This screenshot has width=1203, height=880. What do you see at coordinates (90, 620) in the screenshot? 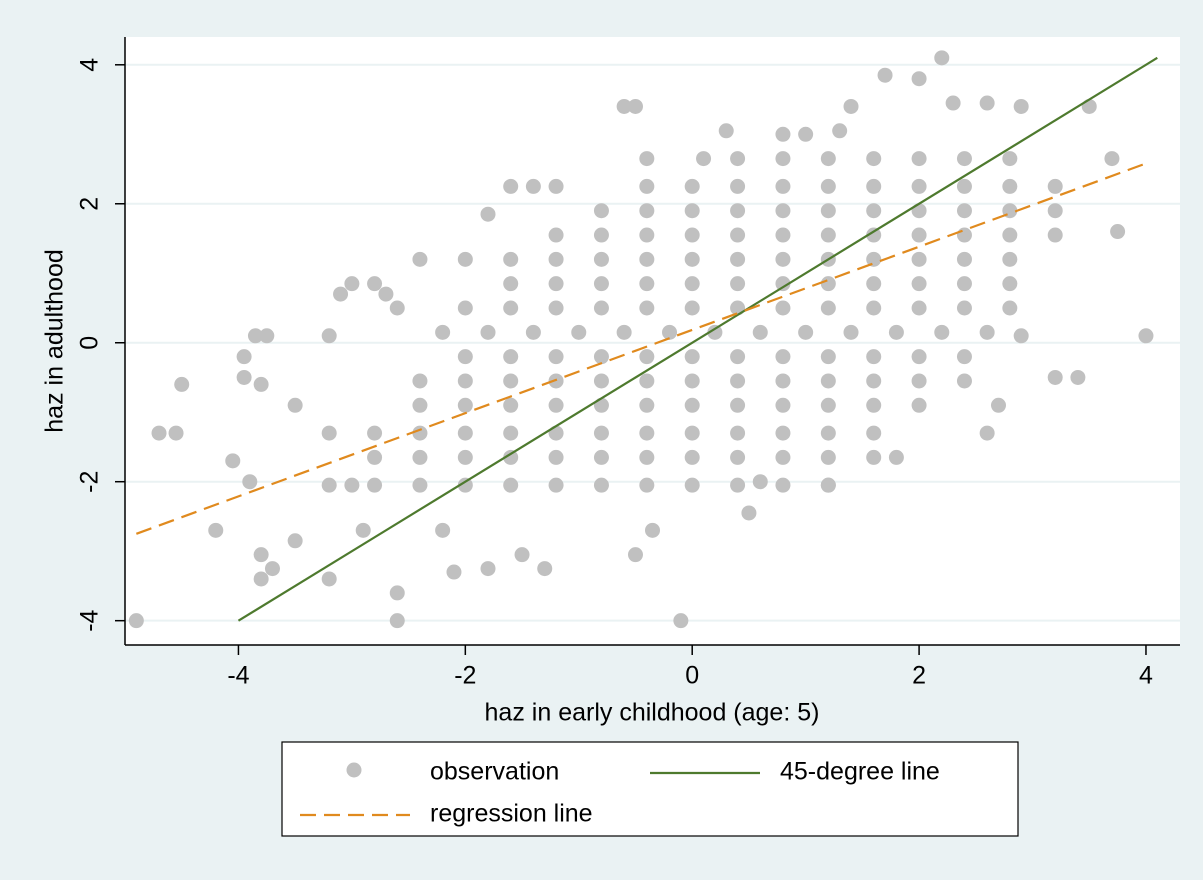
I see `y-tick-label: -4` at bounding box center [90, 620].